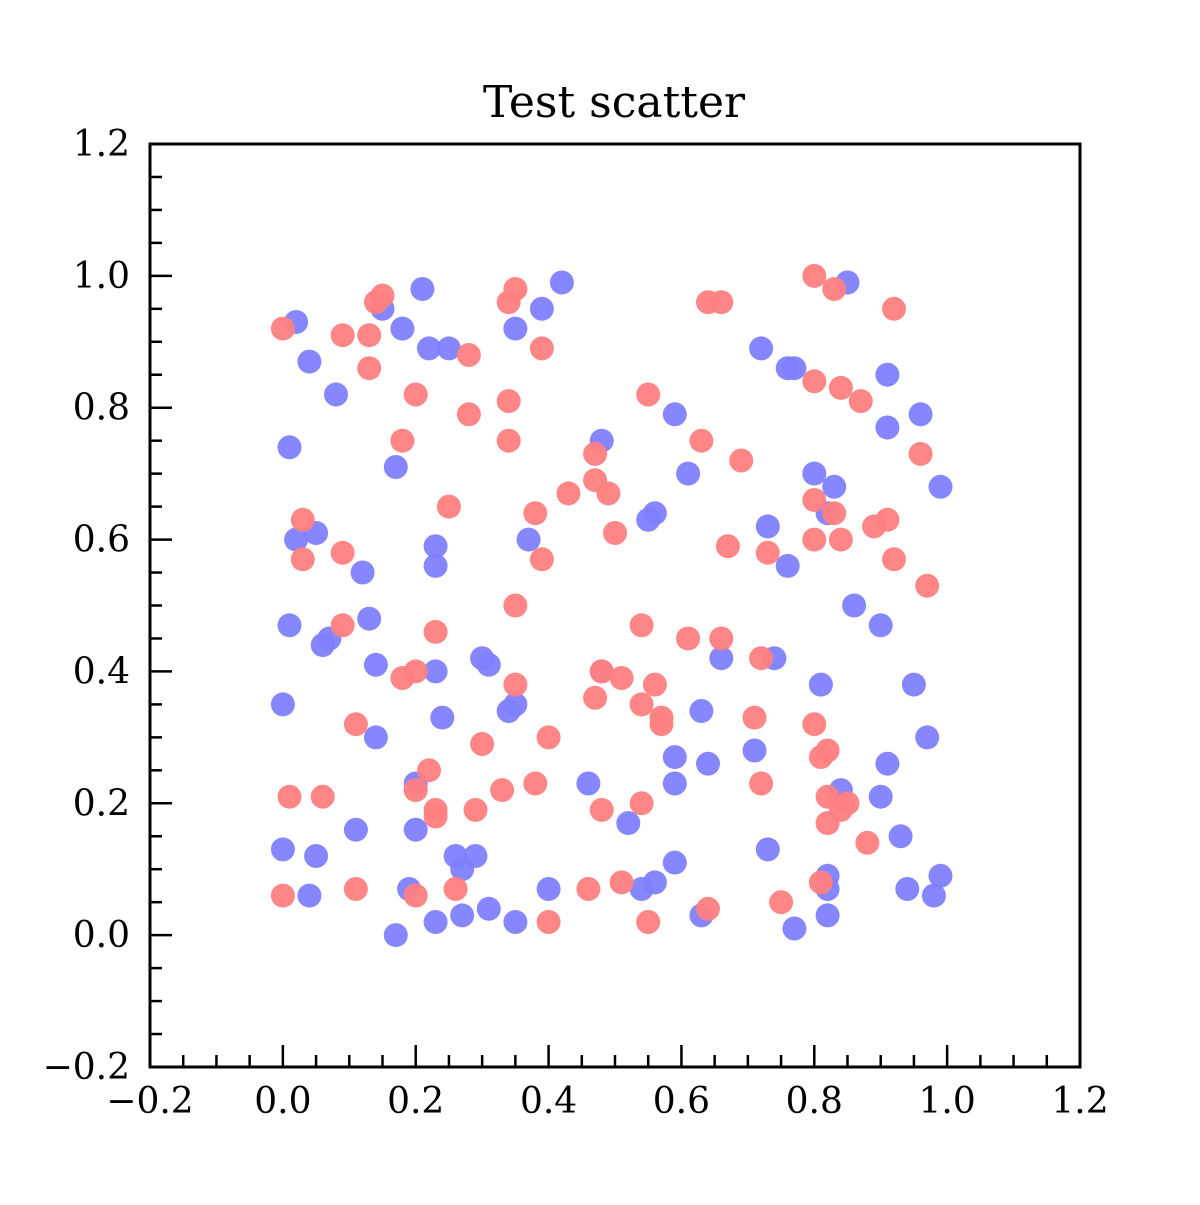  I want to click on y-tick-label: 0.2, so click(101, 803).